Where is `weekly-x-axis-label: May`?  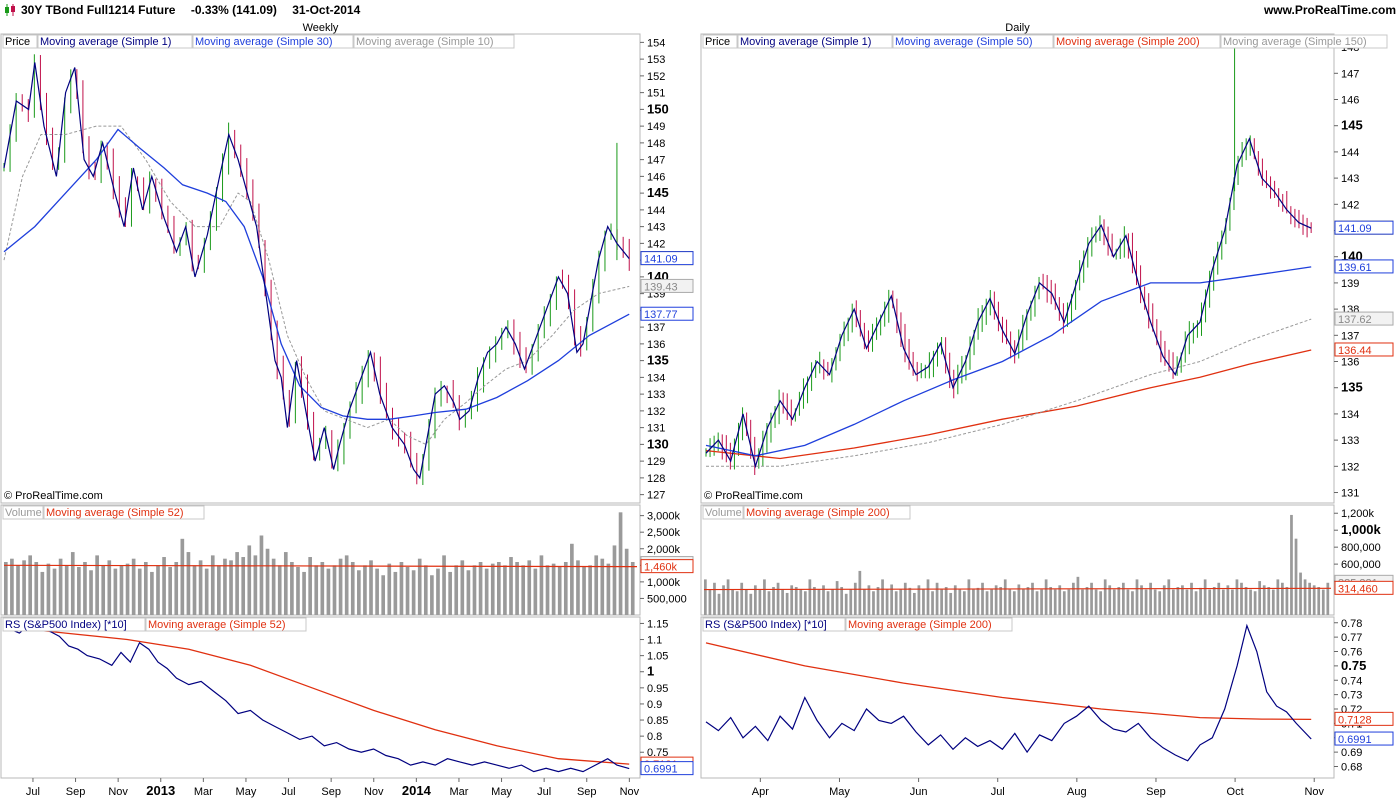 weekly-x-axis-label: May is located at coordinates (246, 792).